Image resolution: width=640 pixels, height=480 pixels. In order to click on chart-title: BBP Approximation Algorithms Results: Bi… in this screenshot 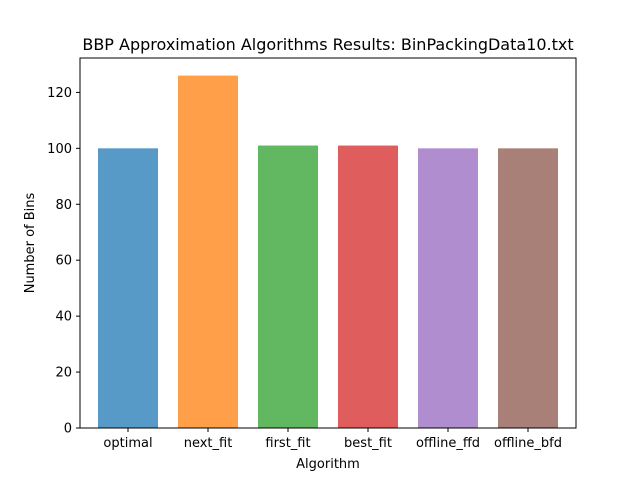, I will do `click(327, 44)`.